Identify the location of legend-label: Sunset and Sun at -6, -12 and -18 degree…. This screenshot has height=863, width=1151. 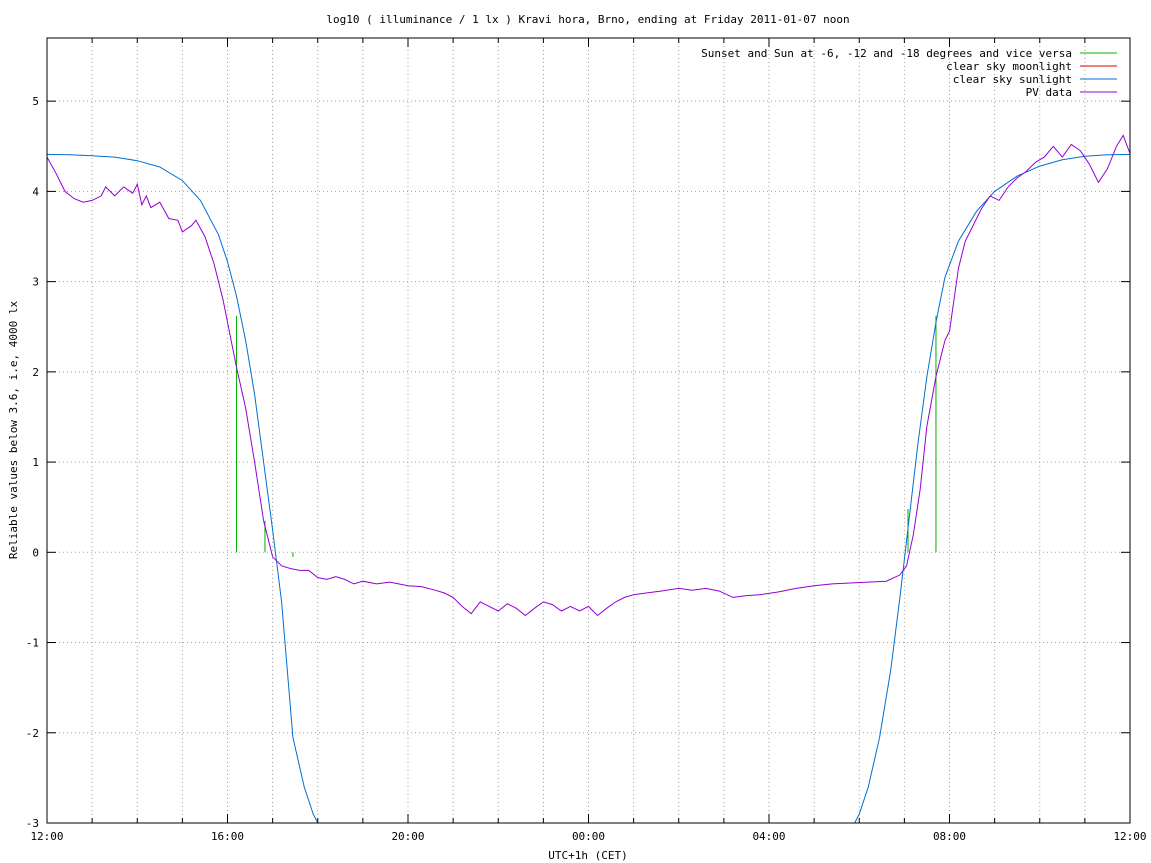
(886, 53).